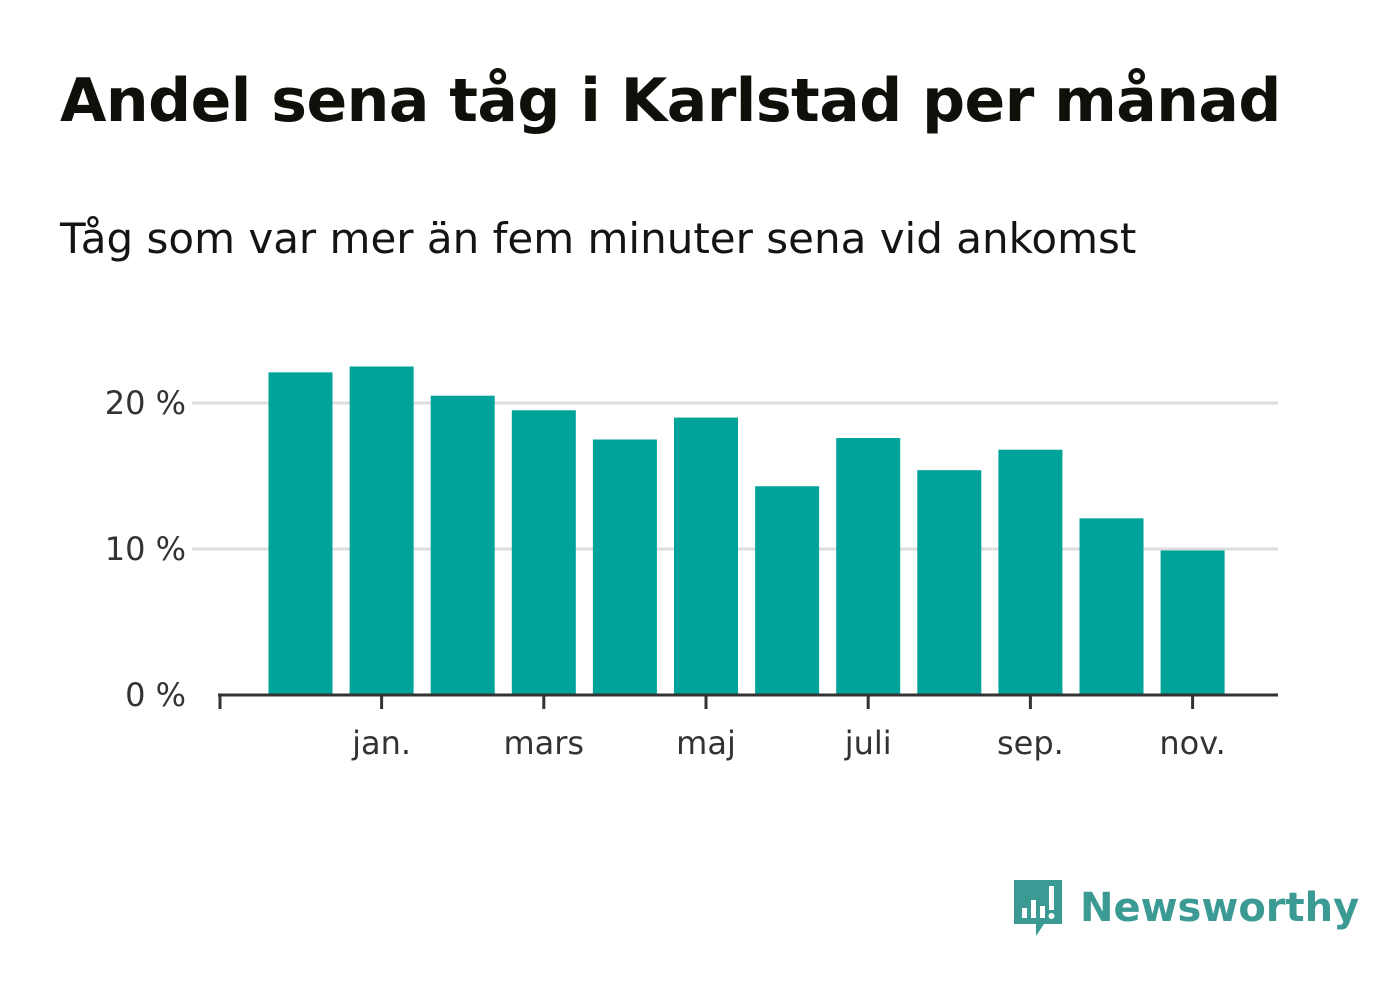 The image size is (1382, 999). I want to click on x-tick-label: maj, so click(706, 743).